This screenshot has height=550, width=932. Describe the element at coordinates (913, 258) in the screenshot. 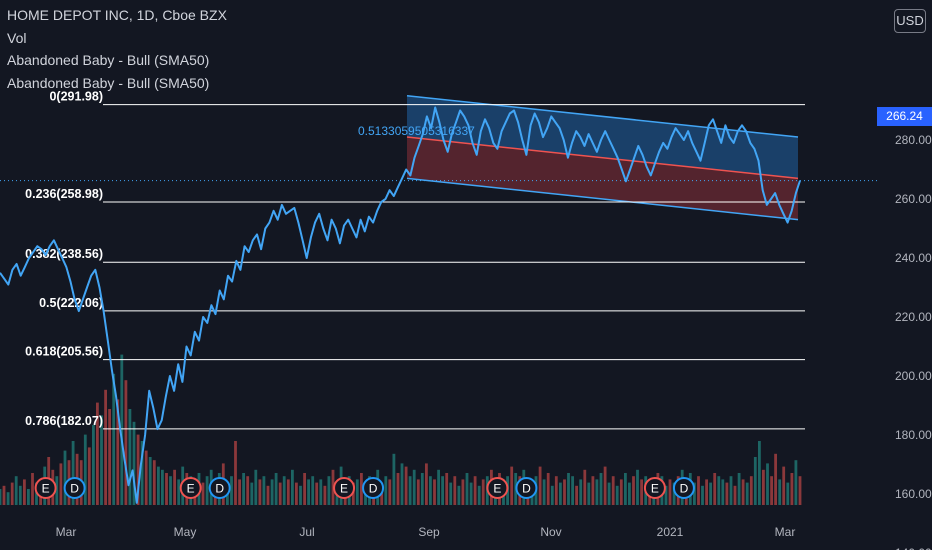

I see `y-tick-label: 240.00` at that location.